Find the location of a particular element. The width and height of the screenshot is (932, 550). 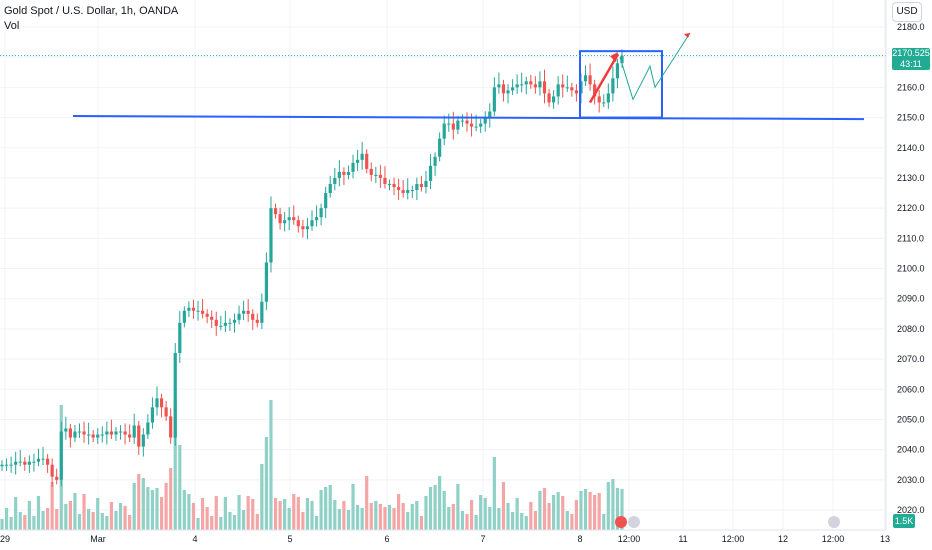

x-tick-label: 11 is located at coordinates (682, 539).